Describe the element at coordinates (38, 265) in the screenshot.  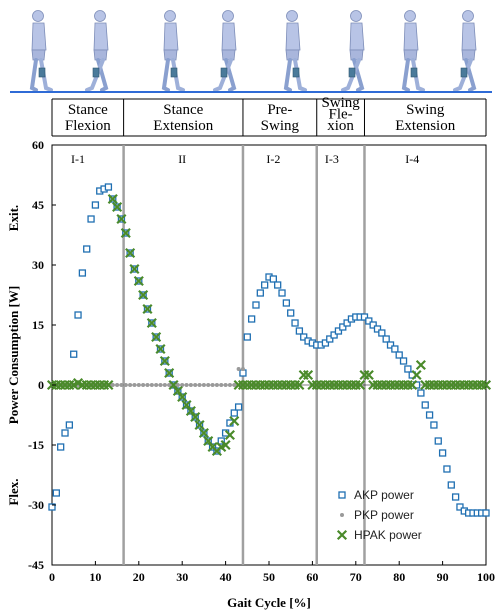
I see `y-tick-label: 30` at that location.